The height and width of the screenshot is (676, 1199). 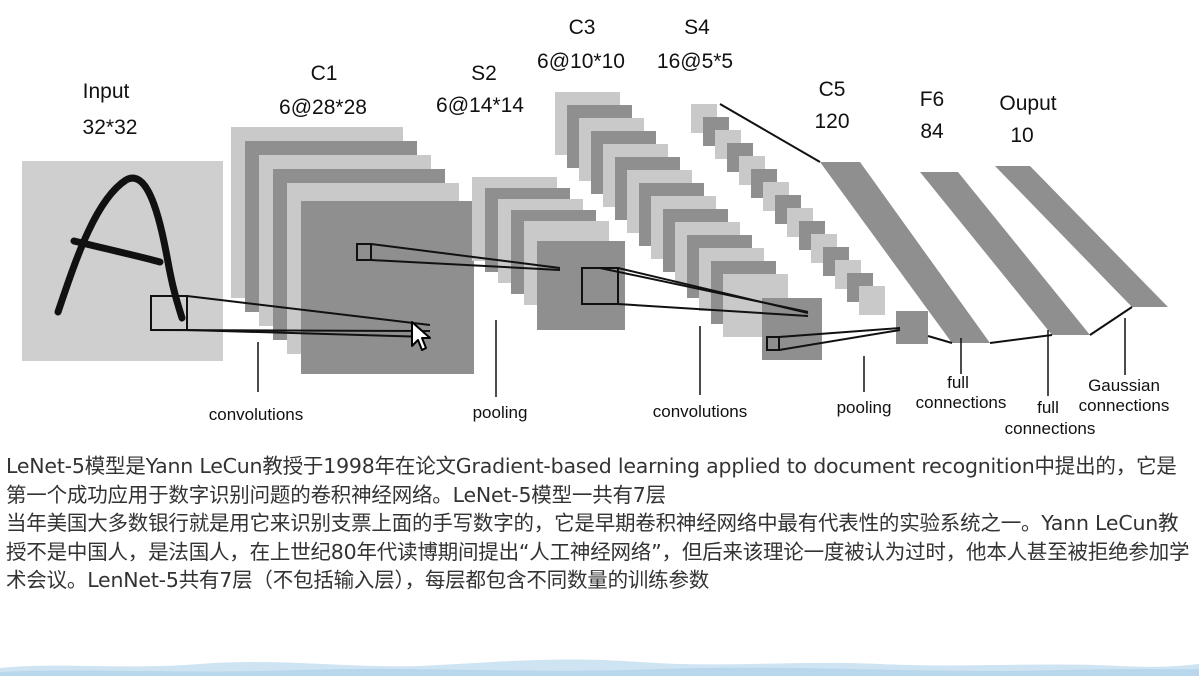 I want to click on op-full1-line2: connections, so click(x=961, y=402).